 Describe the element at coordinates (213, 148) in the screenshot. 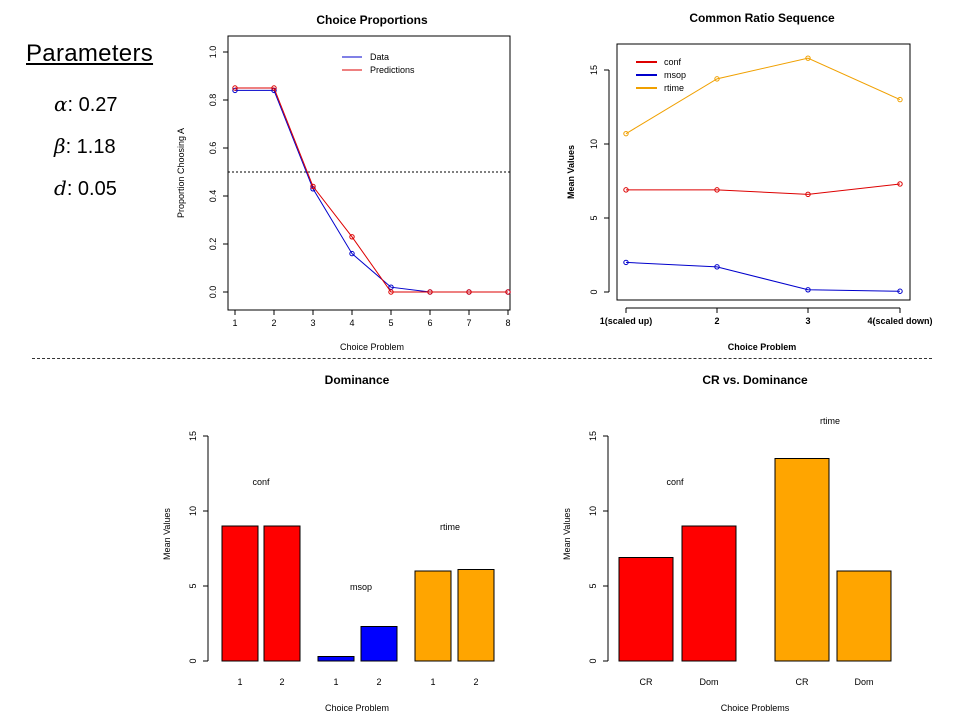

I see `y-tick-label: 0.6` at that location.